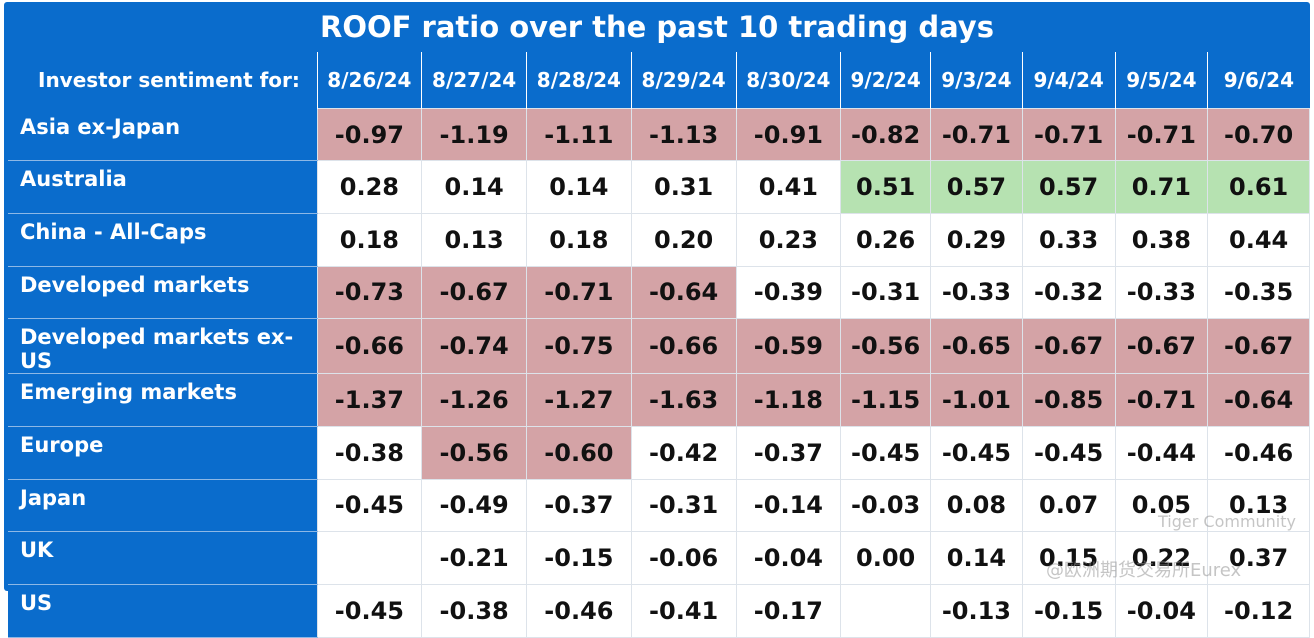  Describe the element at coordinates (683, 558) in the screenshot. I see `cell: -0.06` at that location.